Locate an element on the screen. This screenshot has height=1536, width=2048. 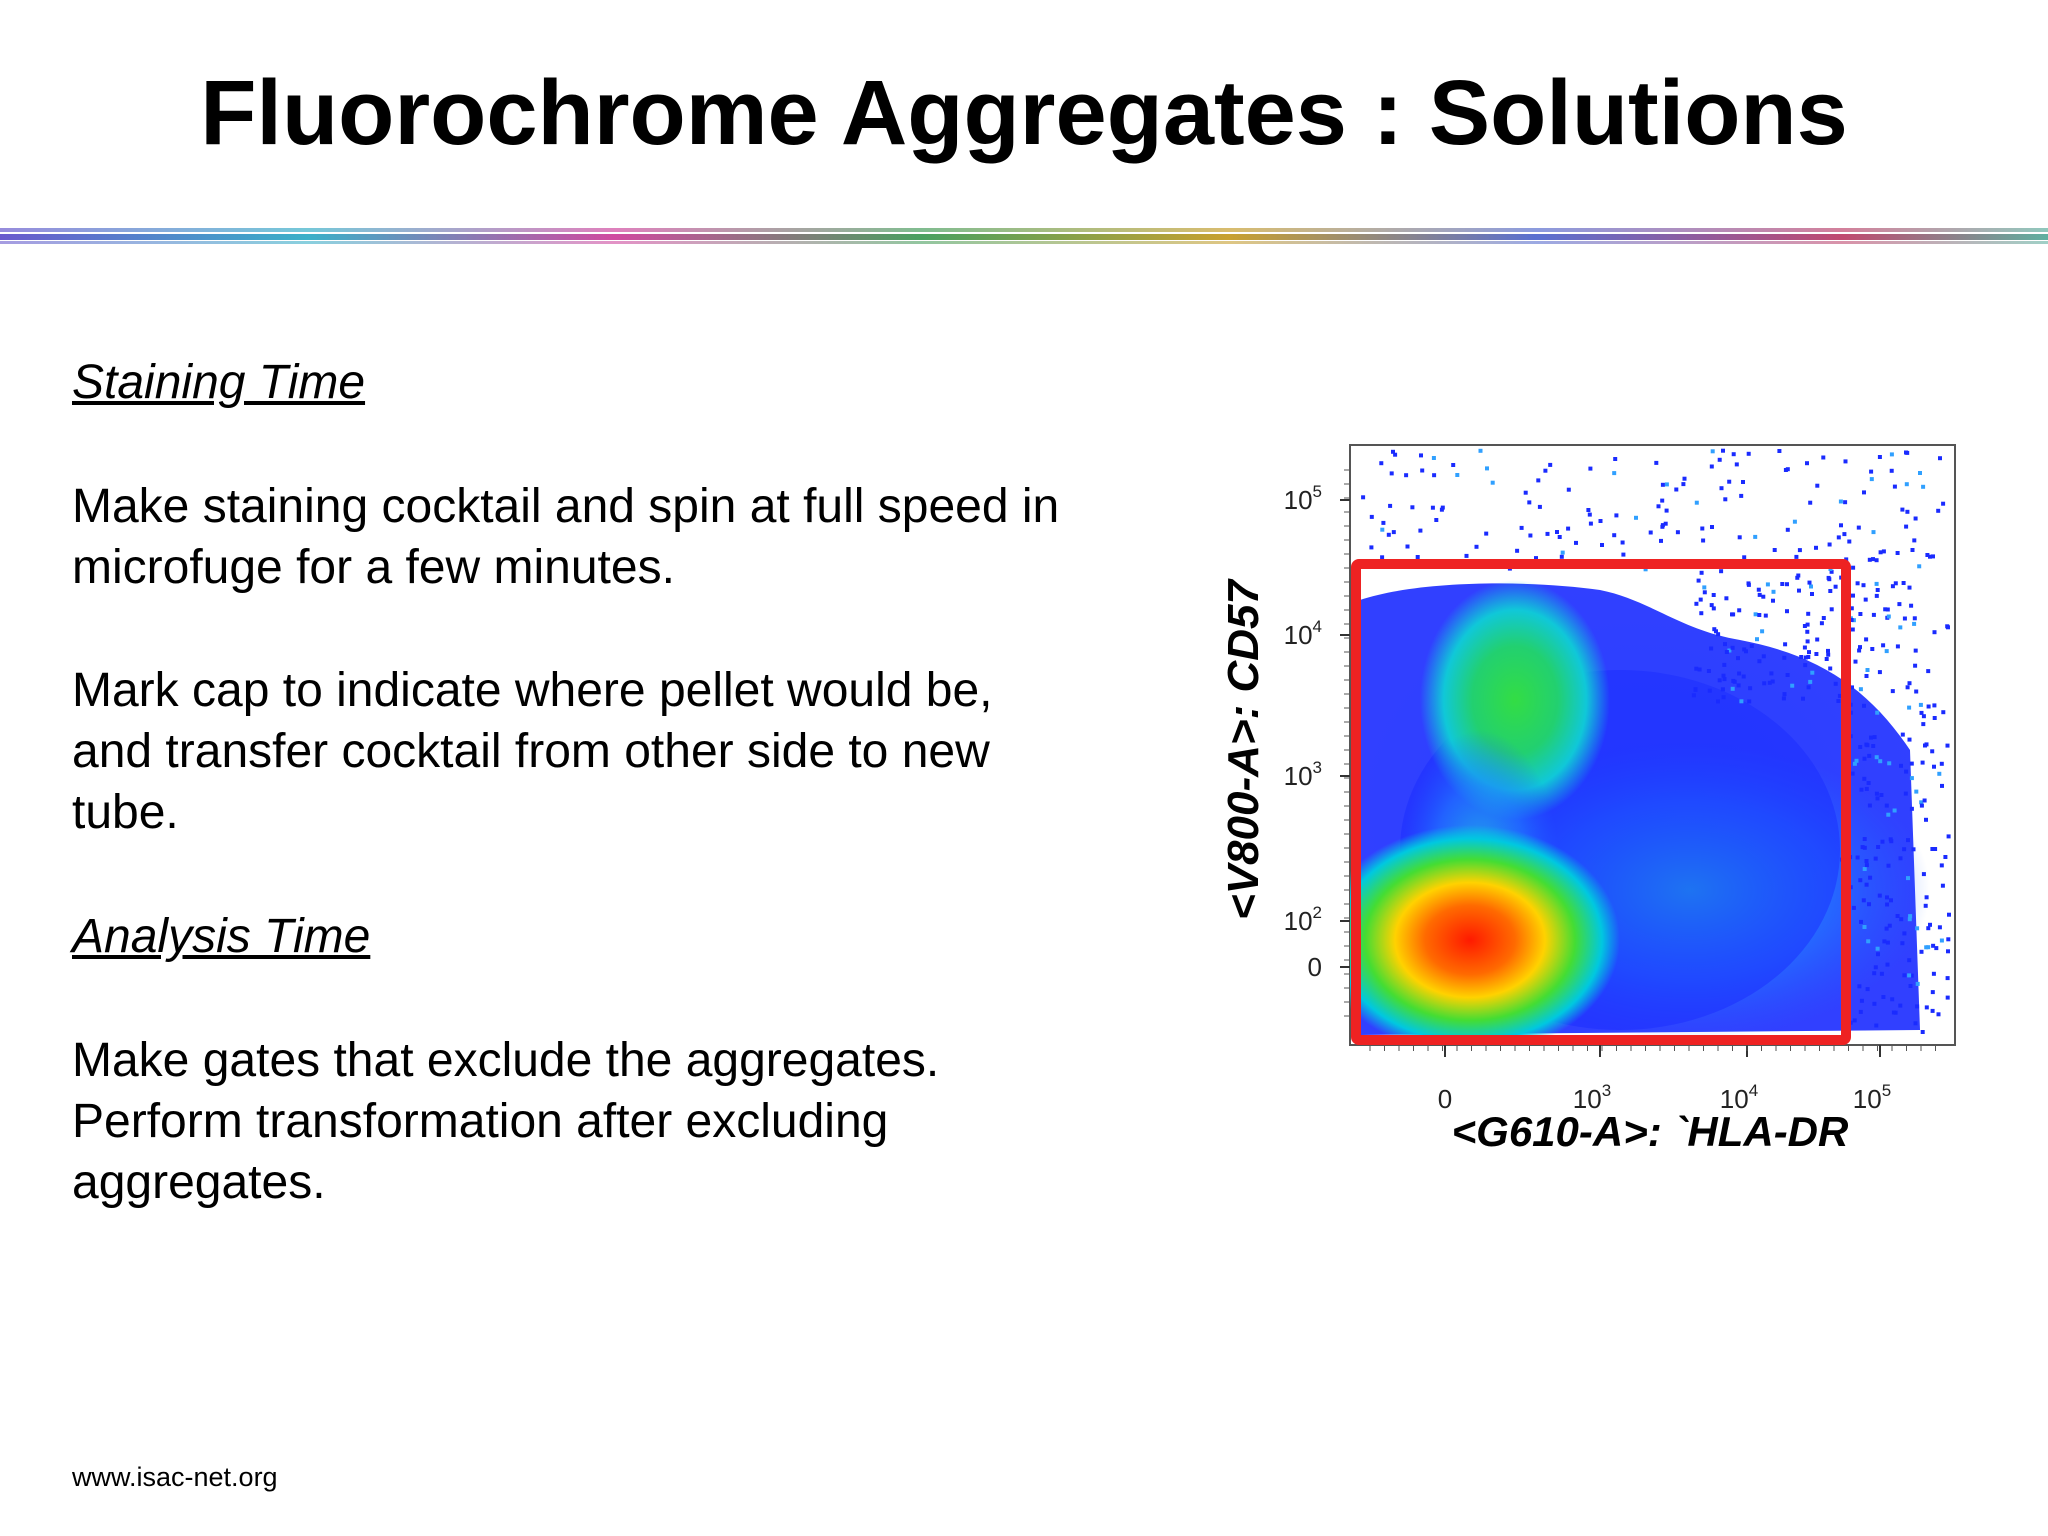
staining-text-line-2: microfuge for a few minutes. is located at coordinates (373, 567).